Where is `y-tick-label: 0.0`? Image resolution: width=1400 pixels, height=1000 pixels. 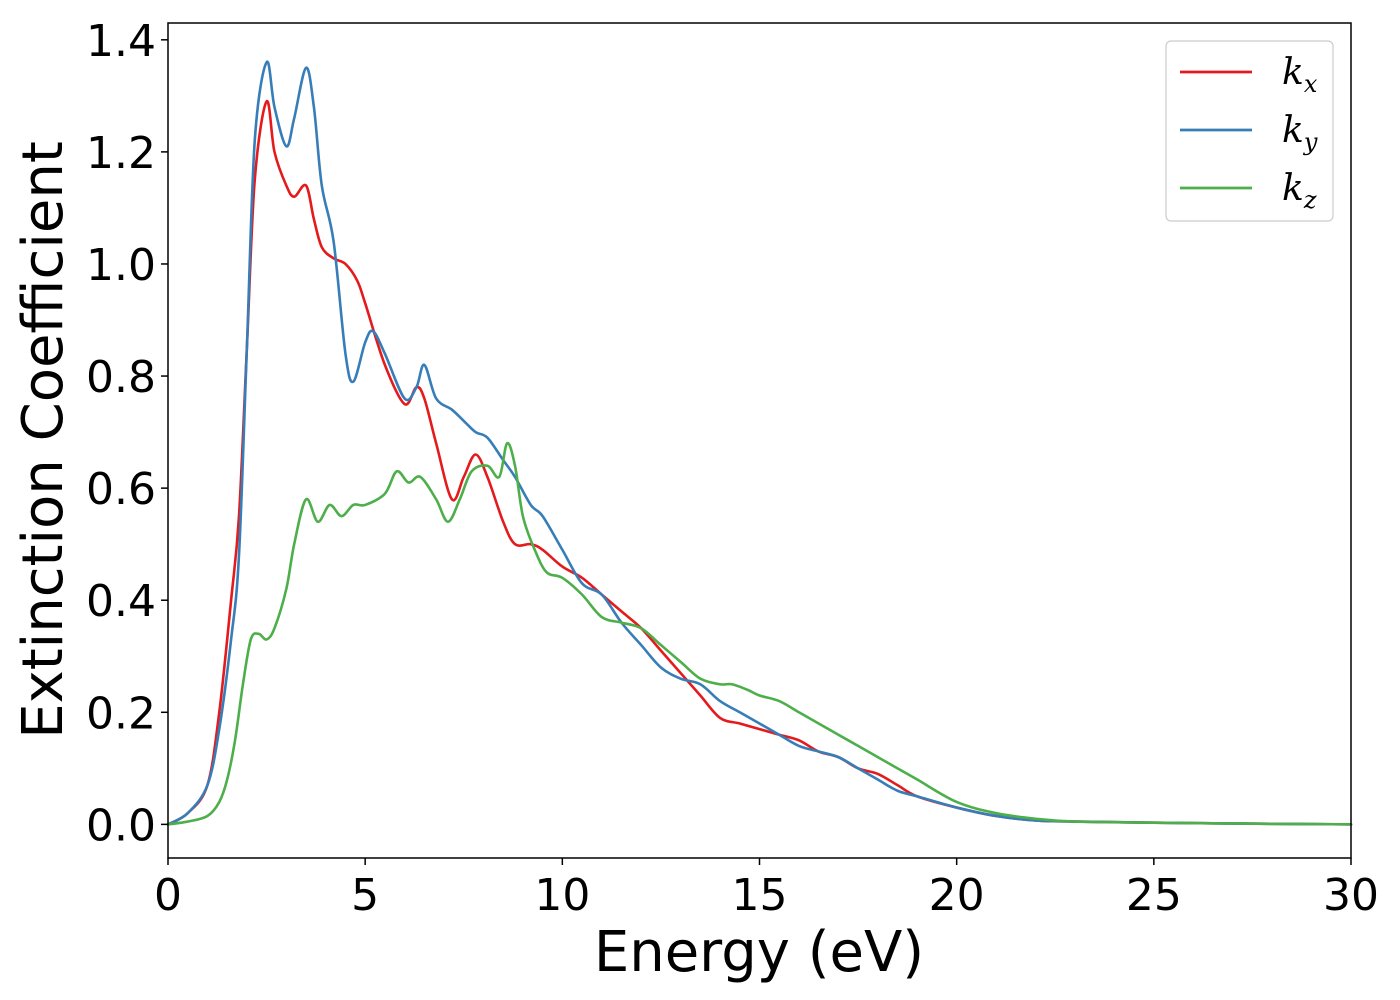 y-tick-label: 0.0 is located at coordinates (121, 825).